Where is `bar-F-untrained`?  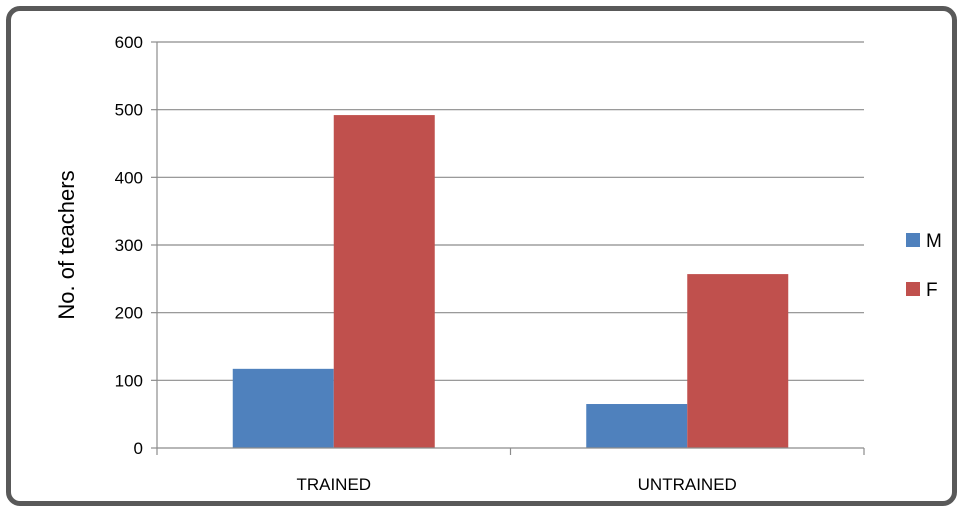
bar-F-untrained is located at coordinates (738, 361).